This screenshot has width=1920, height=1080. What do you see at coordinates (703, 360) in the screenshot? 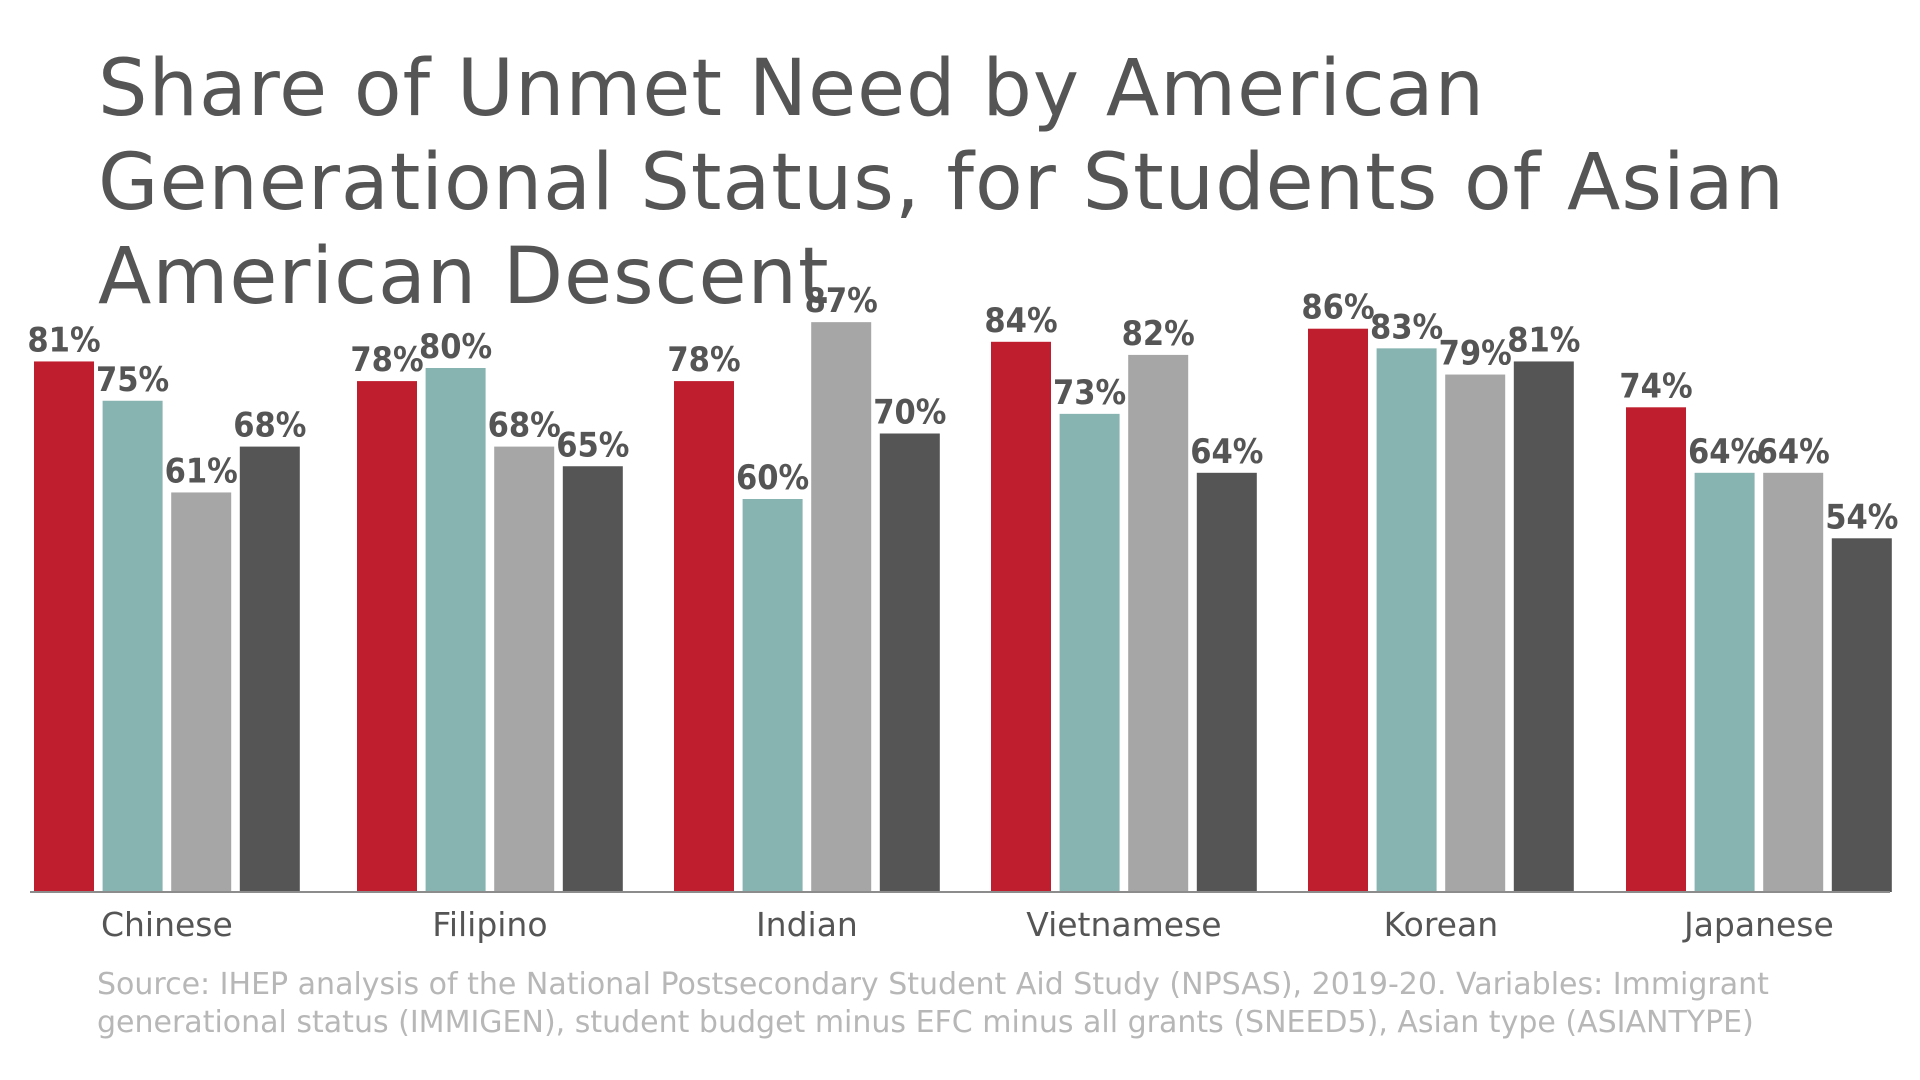
I see `value-label-indian-1: 78%` at bounding box center [703, 360].